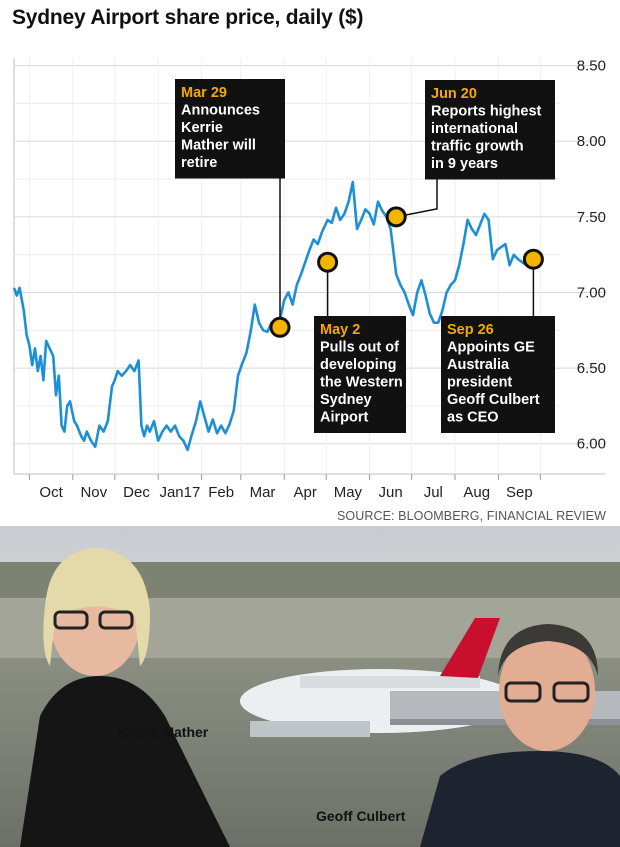 Image resolution: width=620 pixels, height=847 pixels. What do you see at coordinates (486, 112) in the screenshot?
I see `annotation-text-line: Reports highest` at bounding box center [486, 112].